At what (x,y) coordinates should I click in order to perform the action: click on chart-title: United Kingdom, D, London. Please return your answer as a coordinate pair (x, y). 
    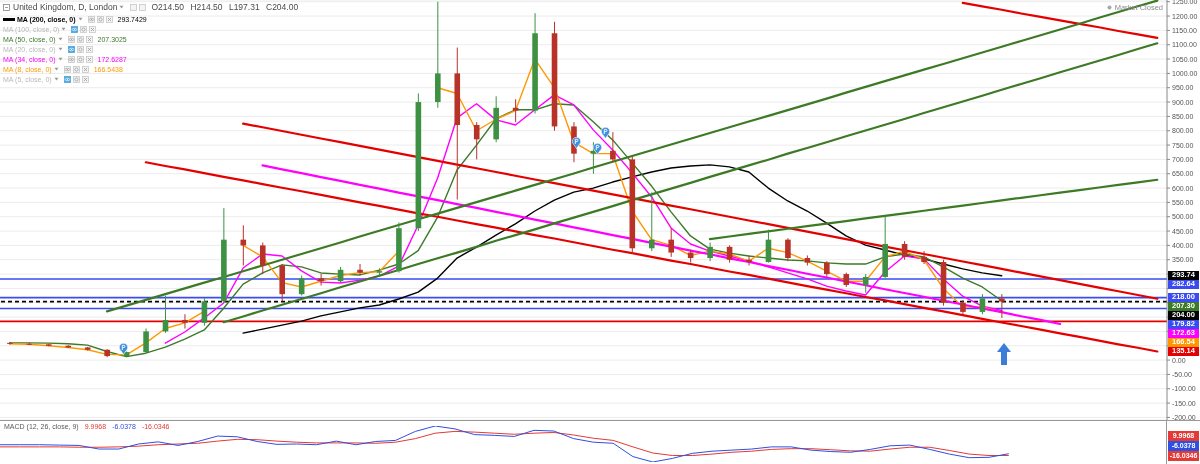
    Looking at the image, I should click on (65, 7).